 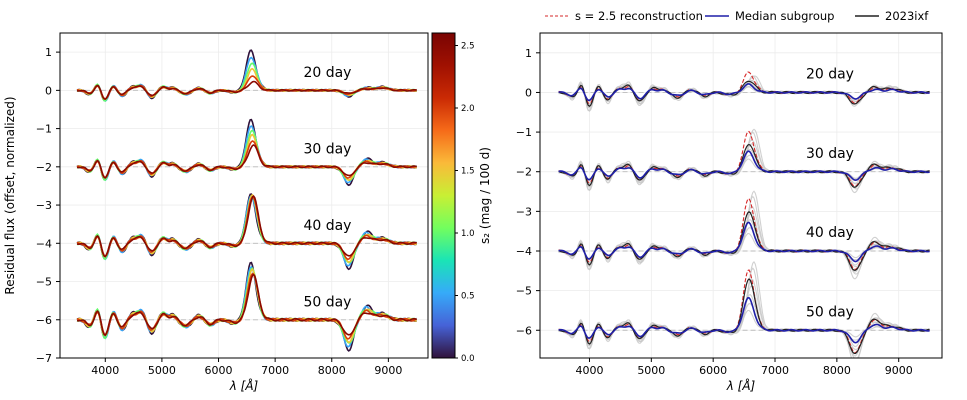 What do you see at coordinates (468, 359) in the screenshot?
I see `colorbar-tick-label: 0.0` at bounding box center [468, 359].